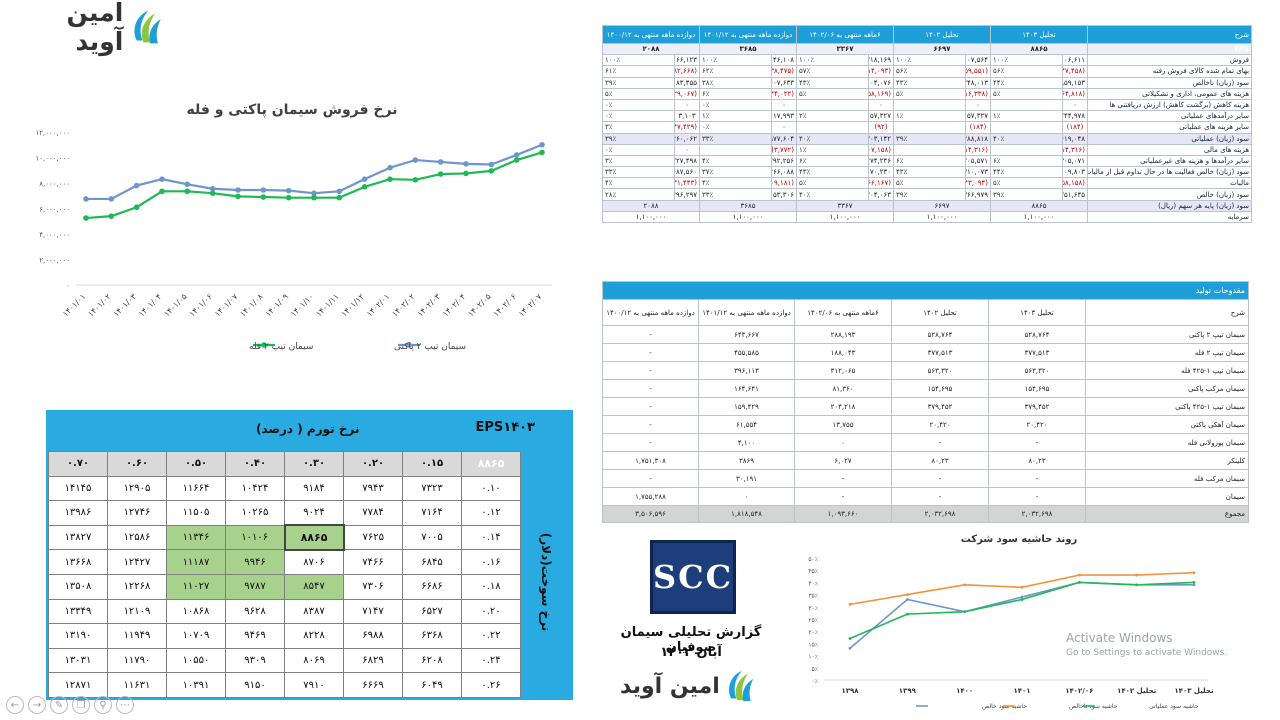  I want to click on income-row-label: سایر هزینه های عملیاتی, so click(1170, 127).